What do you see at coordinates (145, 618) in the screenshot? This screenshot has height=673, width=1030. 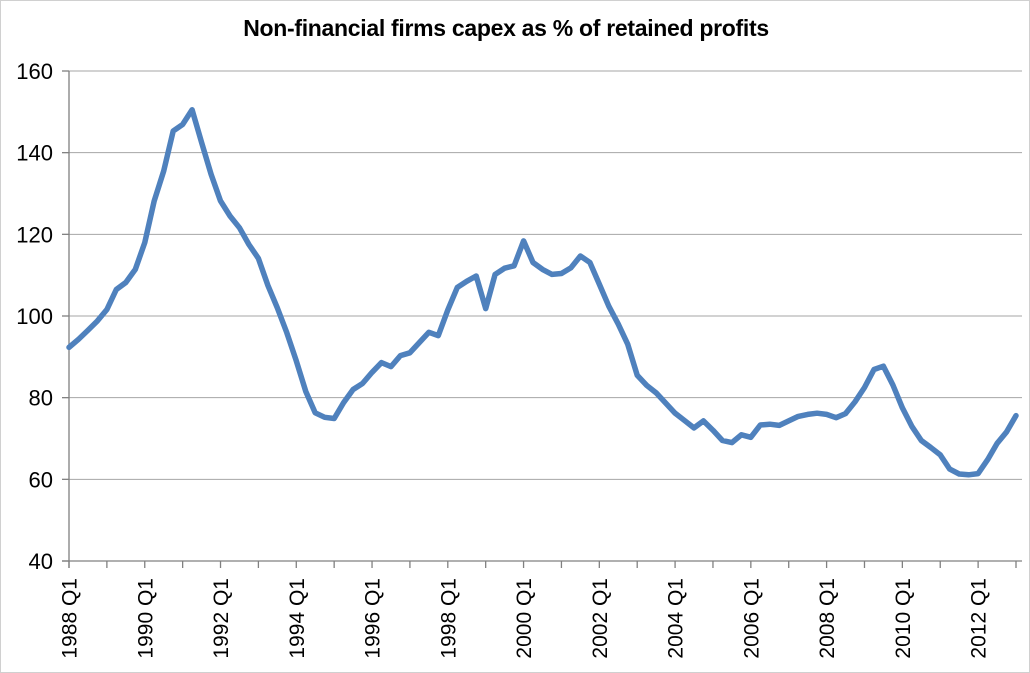 I see `x-axis-tick-label: 1990 Q1` at bounding box center [145, 618].